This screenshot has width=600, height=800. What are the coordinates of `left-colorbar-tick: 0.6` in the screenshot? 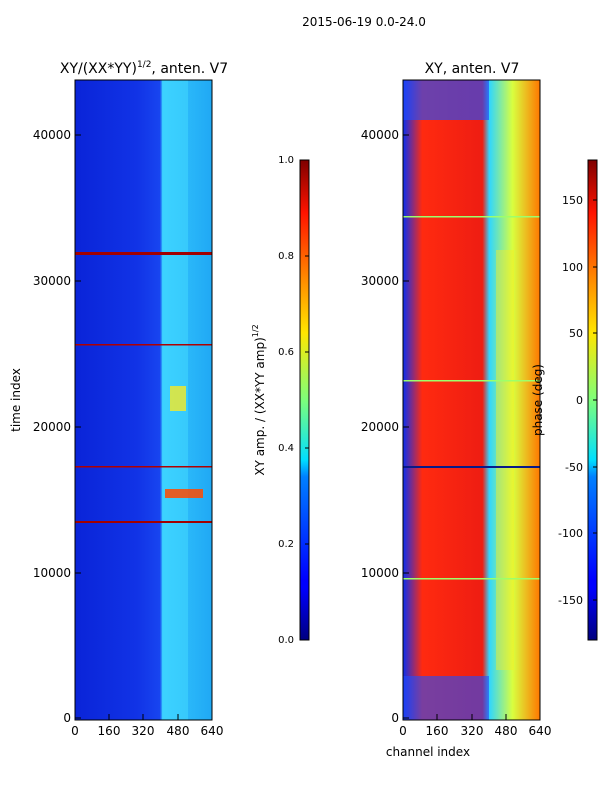 It's located at (293, 352).